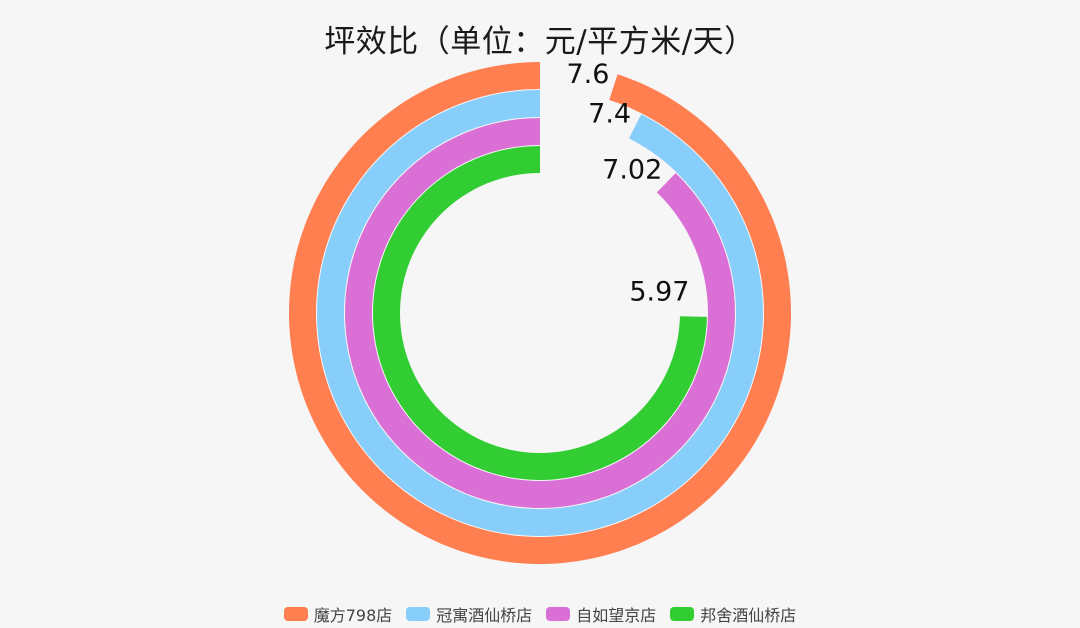 Image resolution: width=1080 pixels, height=628 pixels. Describe the element at coordinates (484, 615) in the screenshot. I see `legend-label: 冠寓酒仙桥店` at that location.